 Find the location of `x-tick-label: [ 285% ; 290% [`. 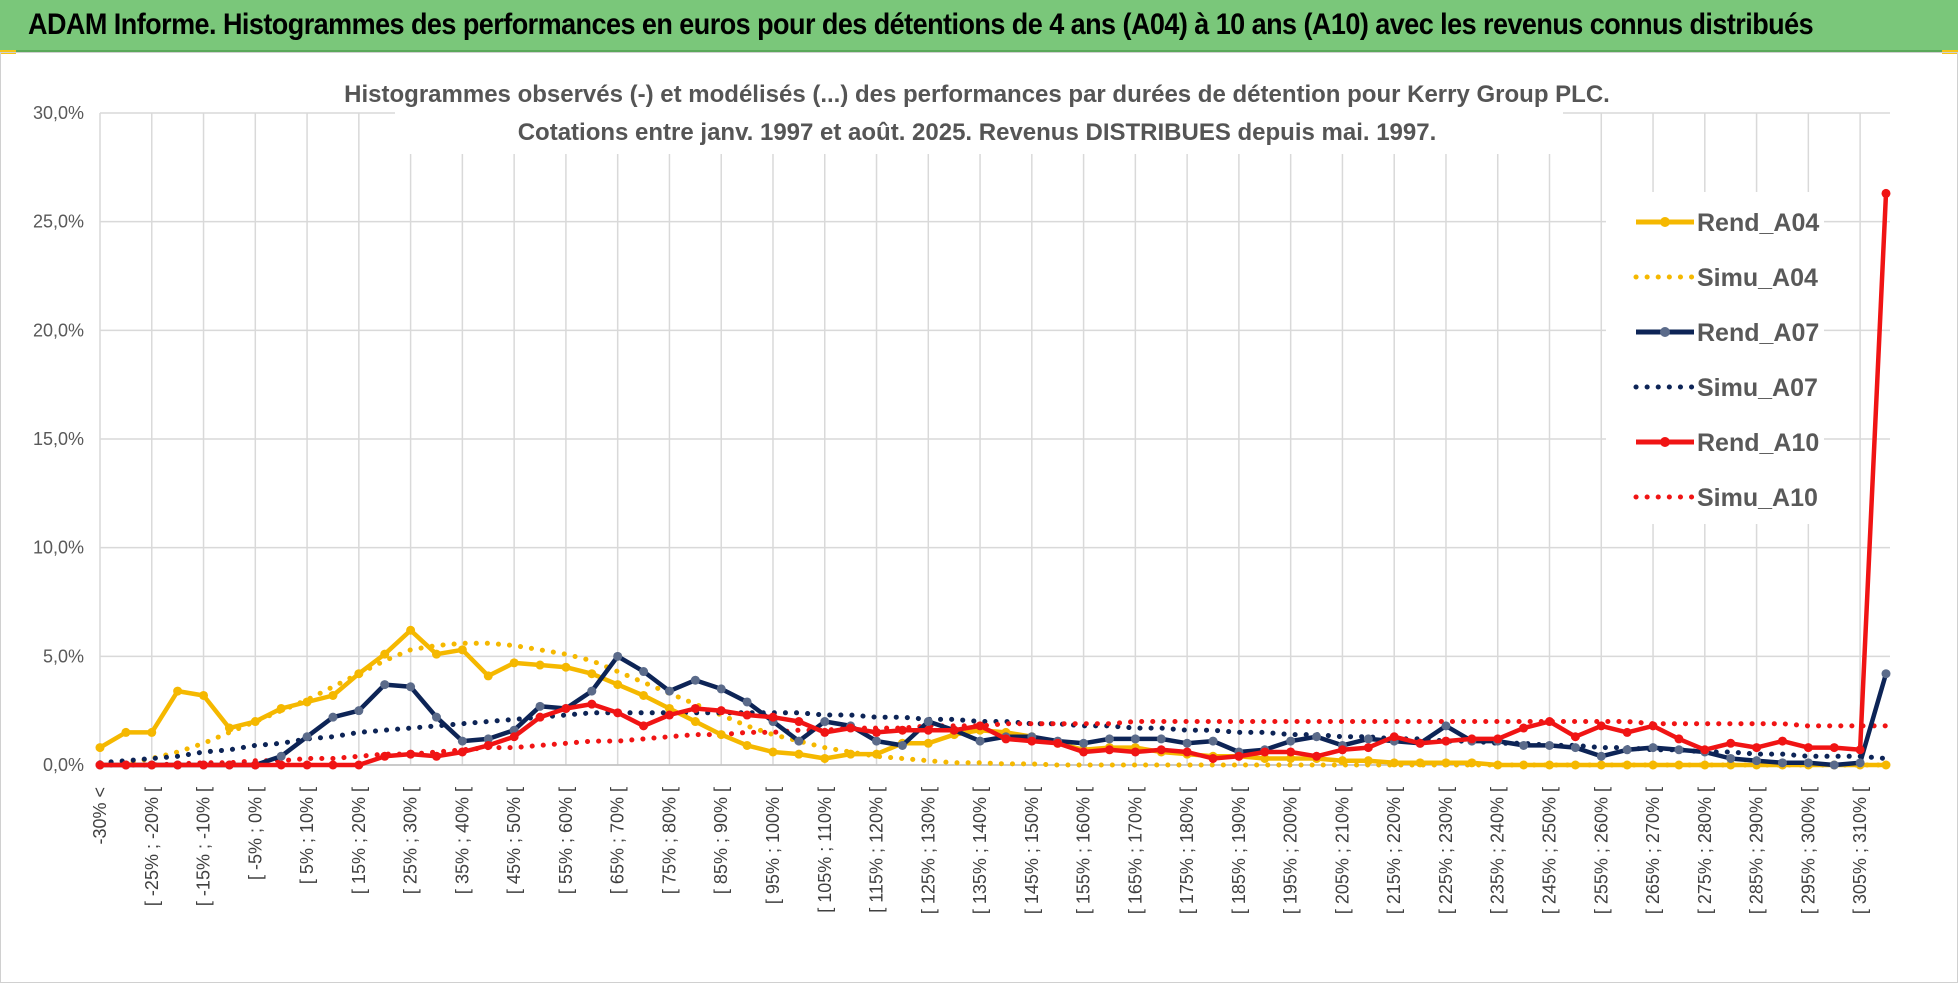

x-tick-label: [ 285% ; 290% [ is located at coordinates (1757, 850).